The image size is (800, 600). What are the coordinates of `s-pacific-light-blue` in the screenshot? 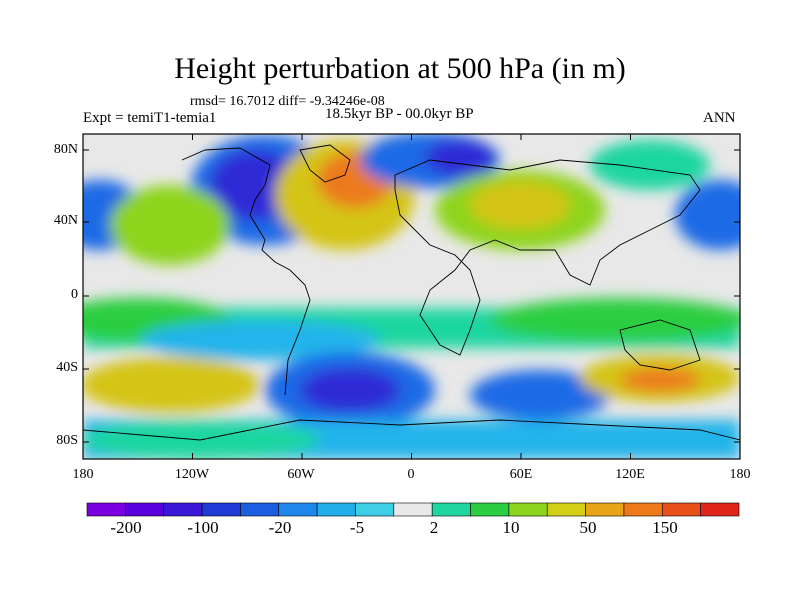 It's located at (260, 340).